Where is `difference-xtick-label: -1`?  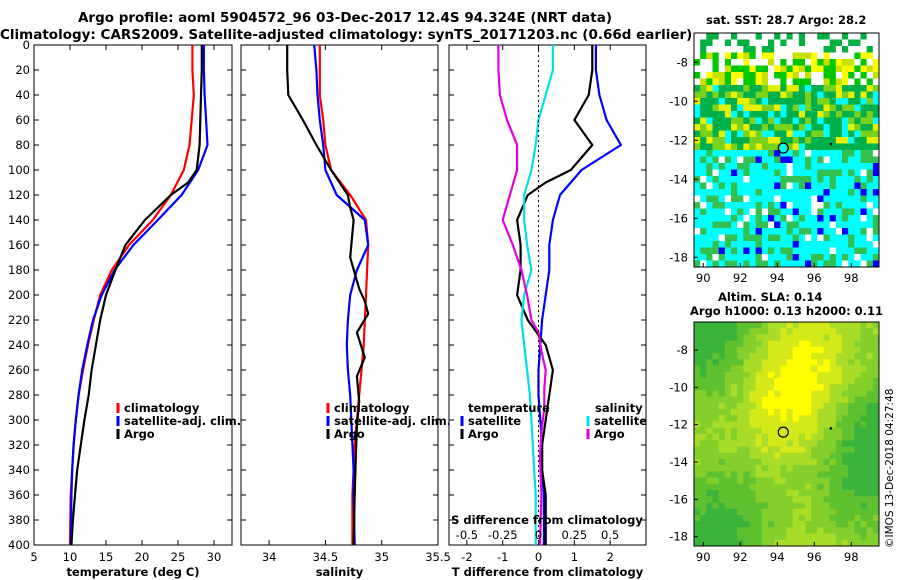 difference-xtick-label: -1 is located at coordinates (502, 557).